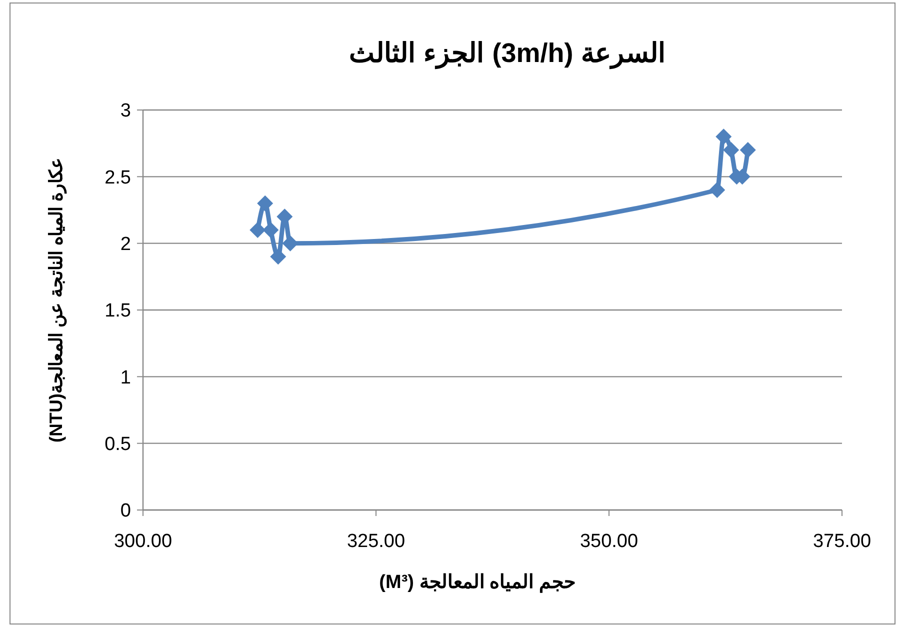 The image size is (899, 627). Describe the element at coordinates (56, 300) in the screenshot. I see `y-axis-title: عكارة المياه الناتجة عن المعالجة(NTU)` at that location.